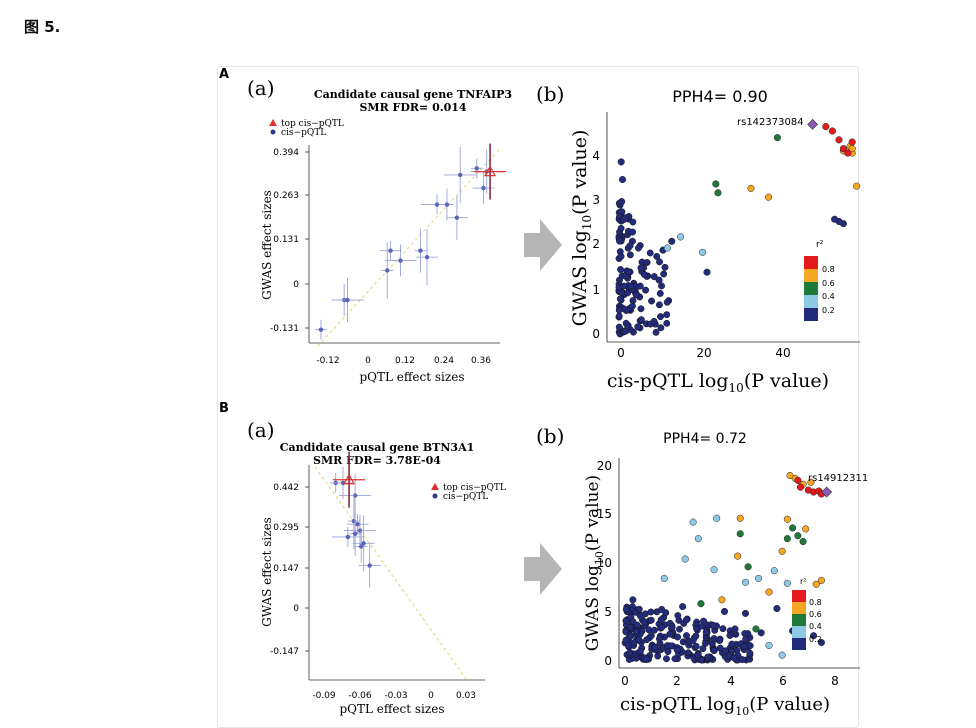  What do you see at coordinates (677, 681) in the screenshot?
I see `coloc-b-xtick: 2` at bounding box center [677, 681].